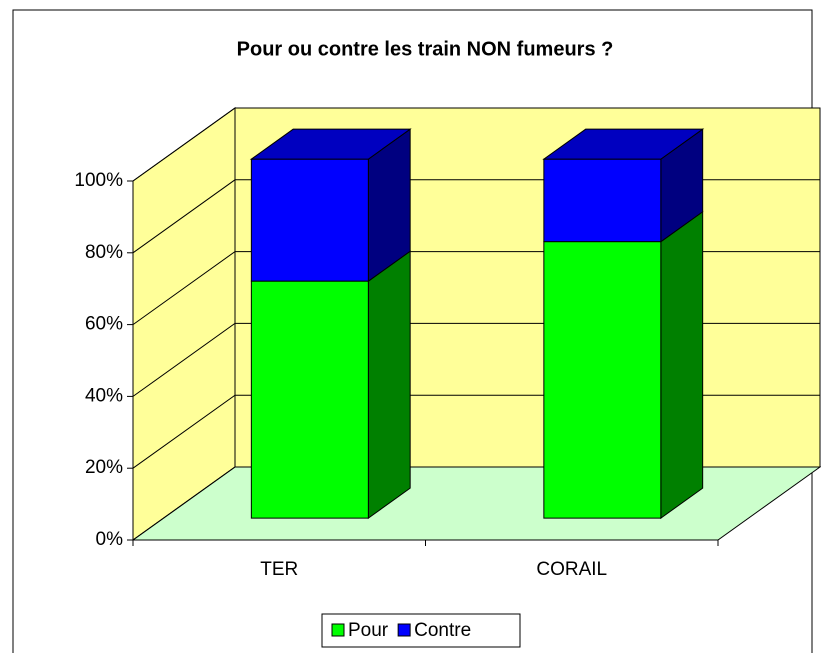 Image resolution: width=821 pixels, height=653 pixels. What do you see at coordinates (368, 630) in the screenshot?
I see `legend-label: Pour` at bounding box center [368, 630].